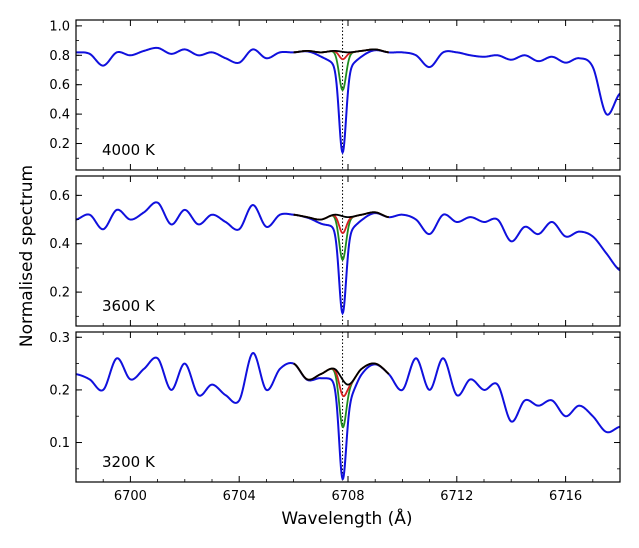 The height and width of the screenshot is (548, 639). What do you see at coordinates (456, 496) in the screenshot?
I see `x-tick-label: 6712` at bounding box center [456, 496].